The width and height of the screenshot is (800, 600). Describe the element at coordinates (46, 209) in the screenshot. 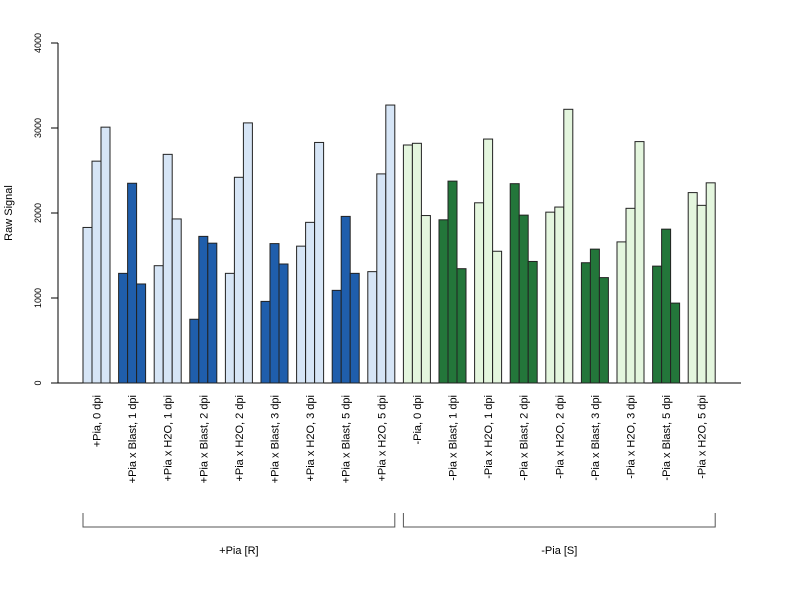

I see `y-axis: 0 1000 2000 3000 4000` at that location.